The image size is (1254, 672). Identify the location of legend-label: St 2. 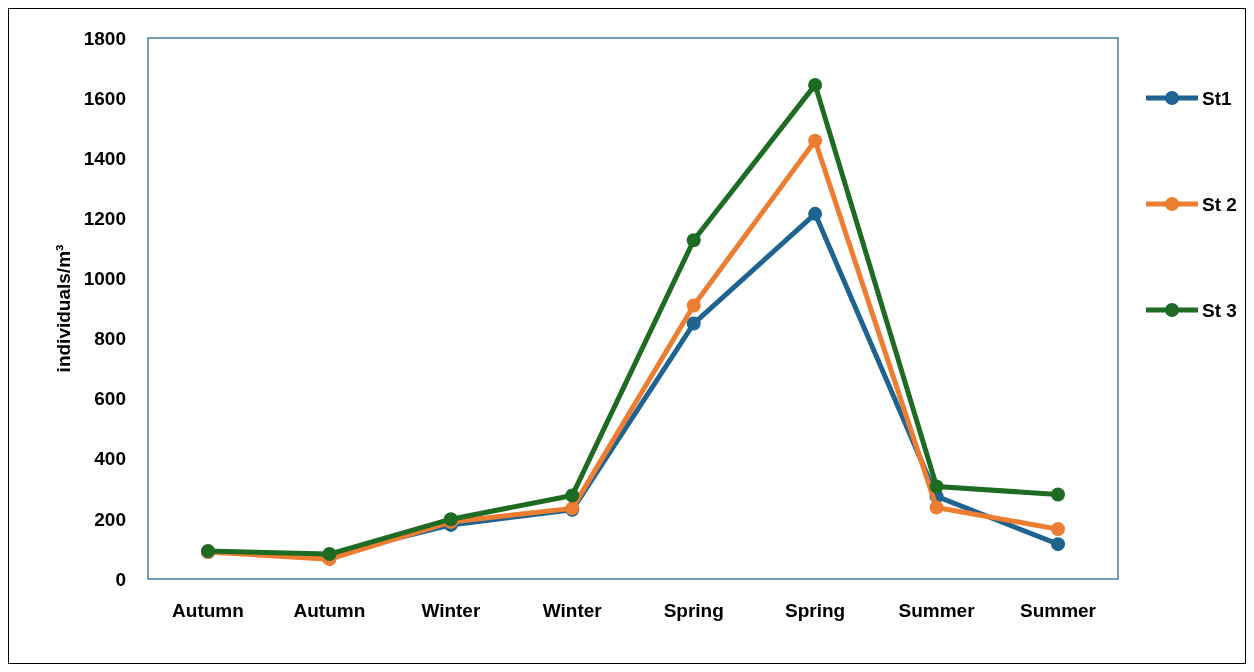
(1219, 204).